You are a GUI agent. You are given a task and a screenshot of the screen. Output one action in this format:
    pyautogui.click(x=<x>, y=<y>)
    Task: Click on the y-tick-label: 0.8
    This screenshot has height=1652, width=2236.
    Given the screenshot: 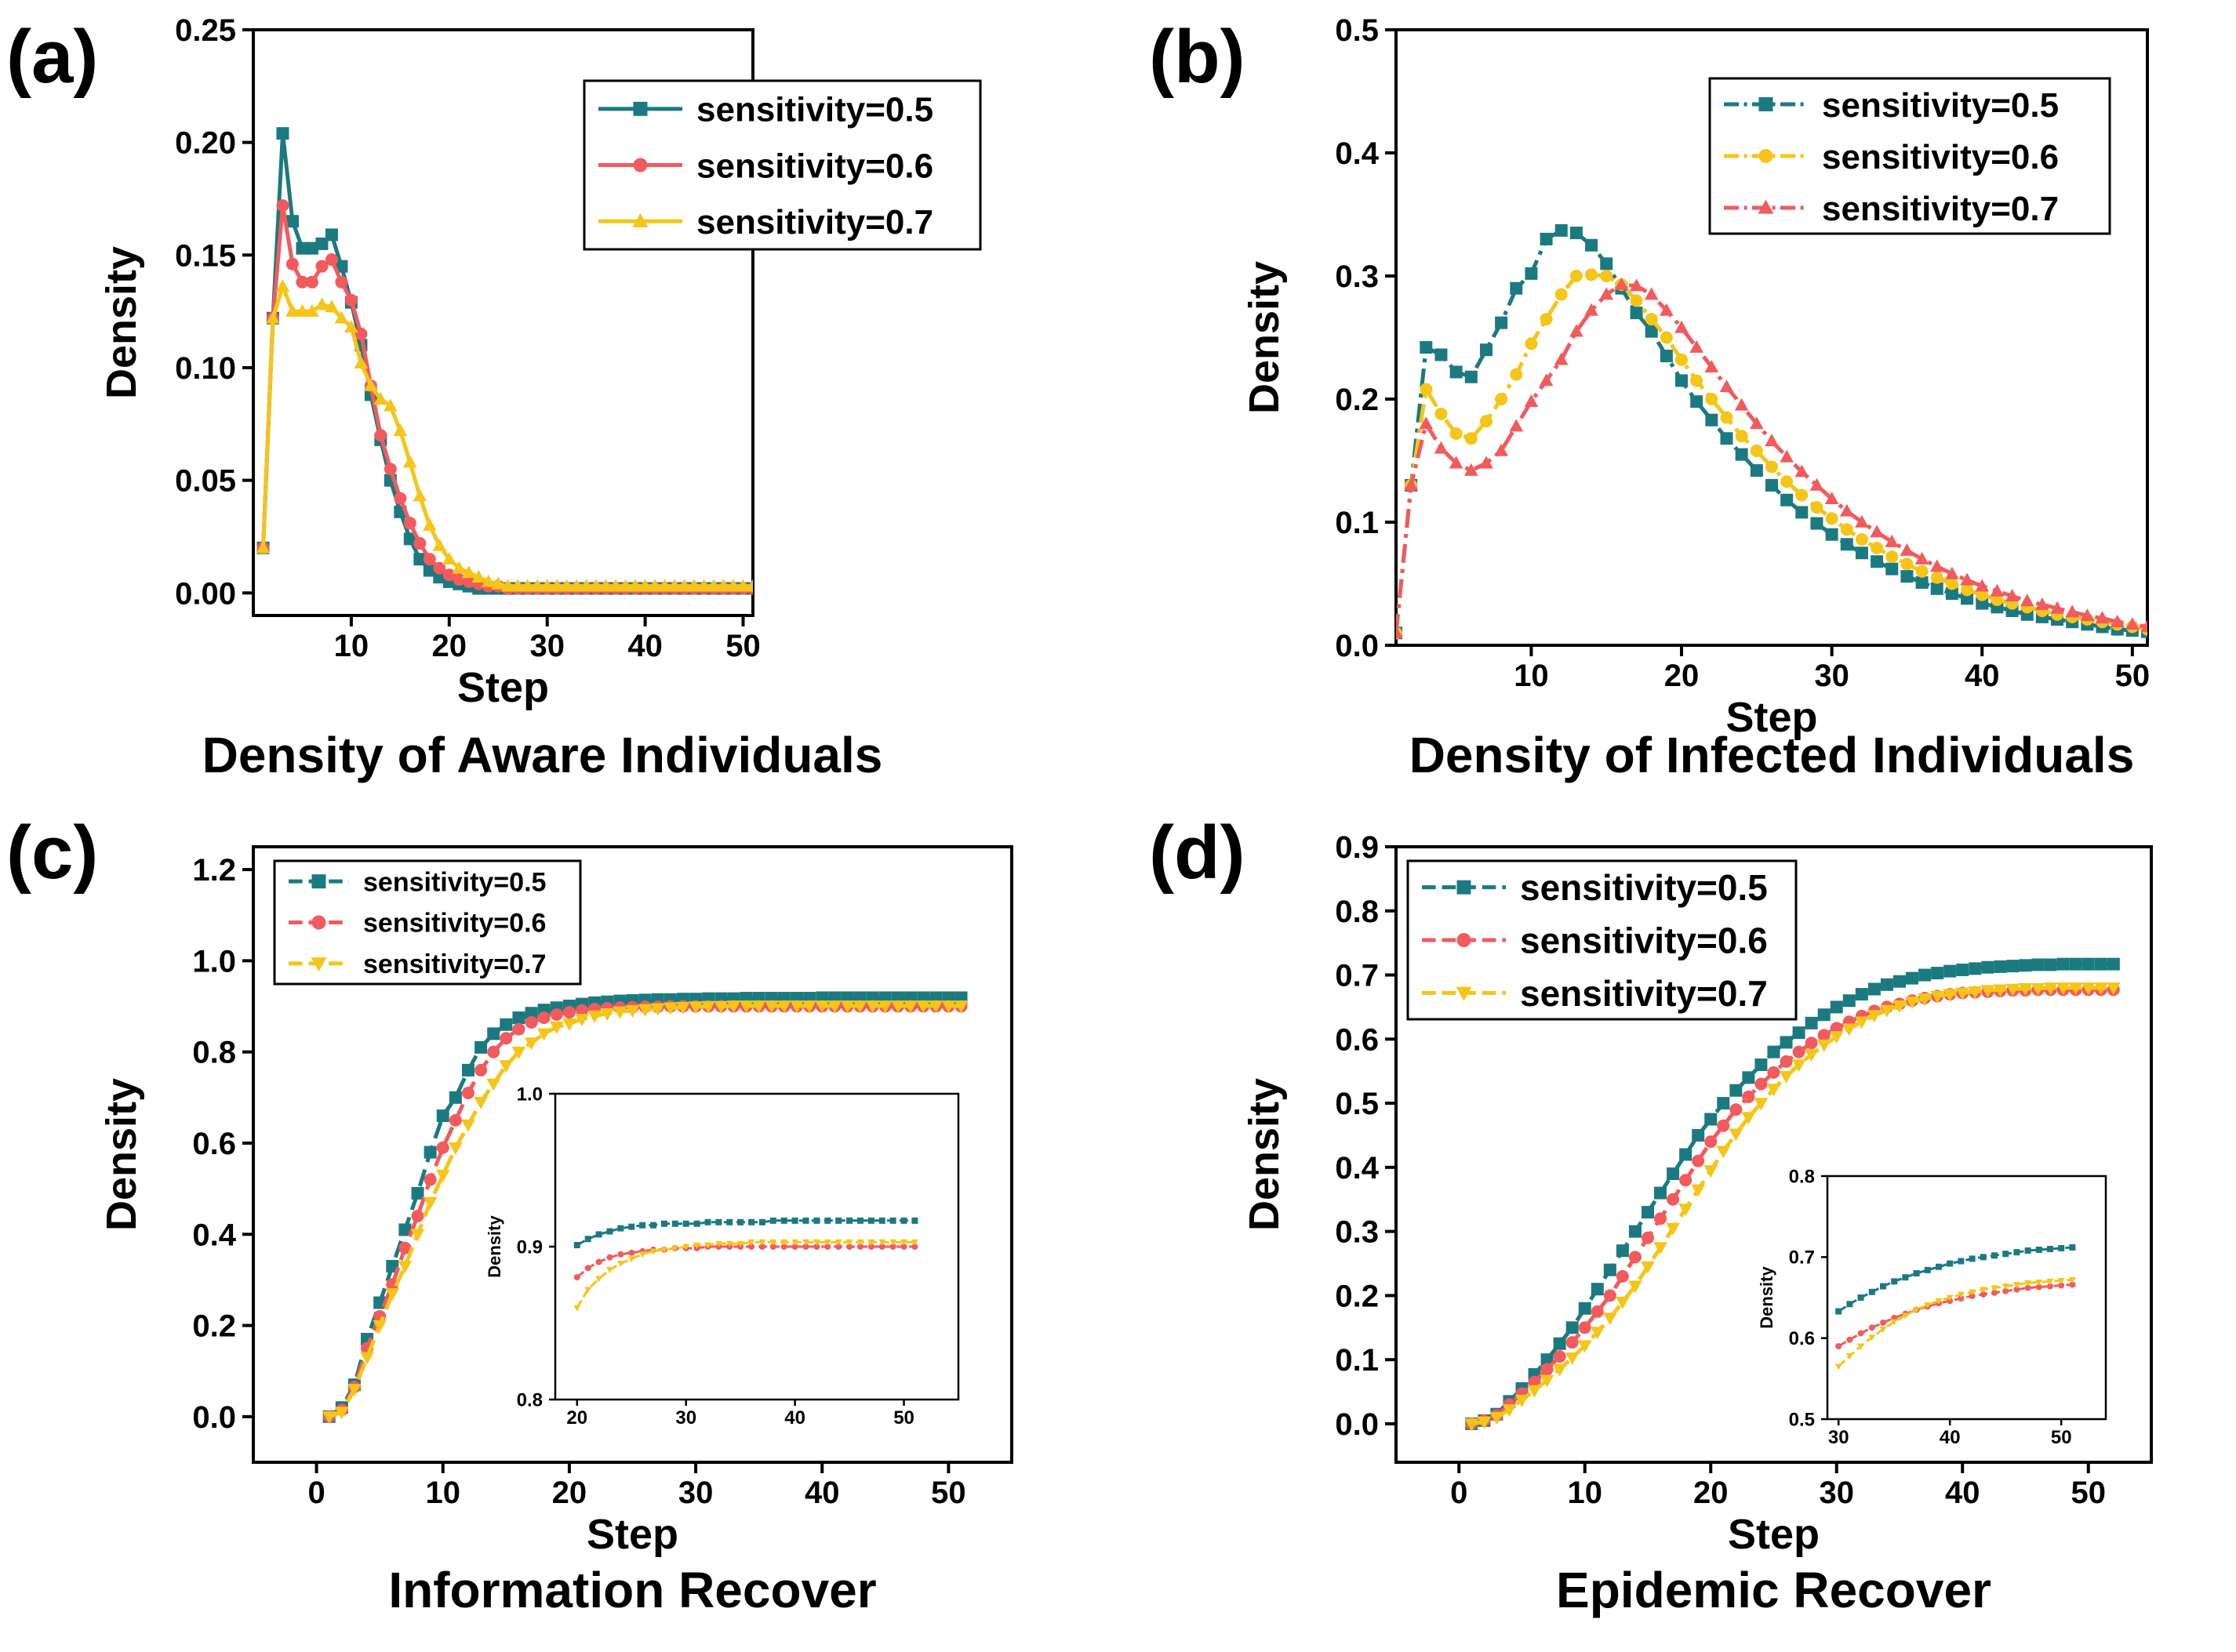 What is the action you would take?
    pyautogui.click(x=214, y=1053)
    